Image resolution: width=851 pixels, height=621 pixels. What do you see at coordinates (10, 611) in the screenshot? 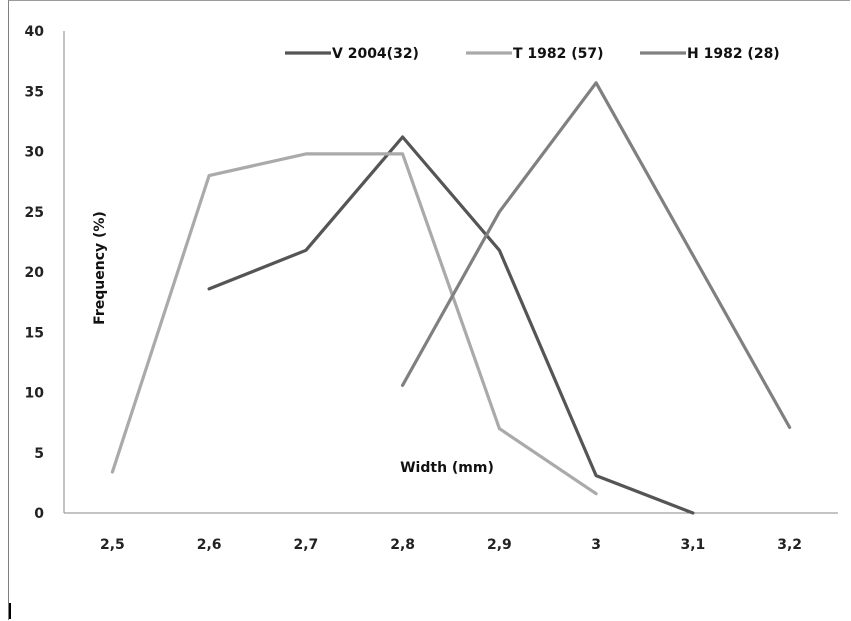
I see `text-cursor` at bounding box center [10, 611].